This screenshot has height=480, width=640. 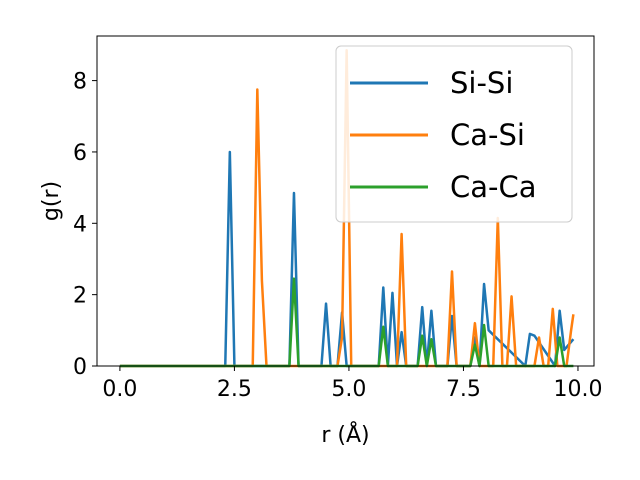 I want to click on legend-label-ca-si: Ca-Si, so click(x=487, y=135).